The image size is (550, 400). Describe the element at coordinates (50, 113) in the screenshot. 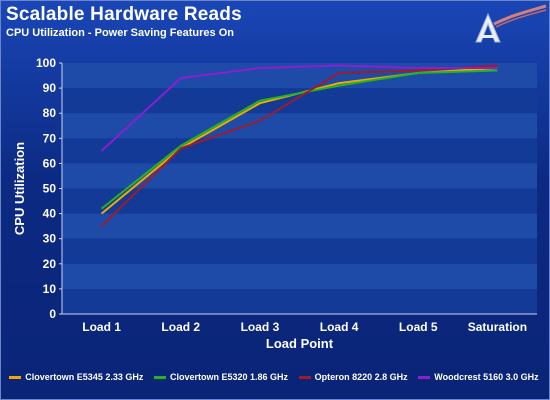

I see `y-tick-label: 80` at that location.